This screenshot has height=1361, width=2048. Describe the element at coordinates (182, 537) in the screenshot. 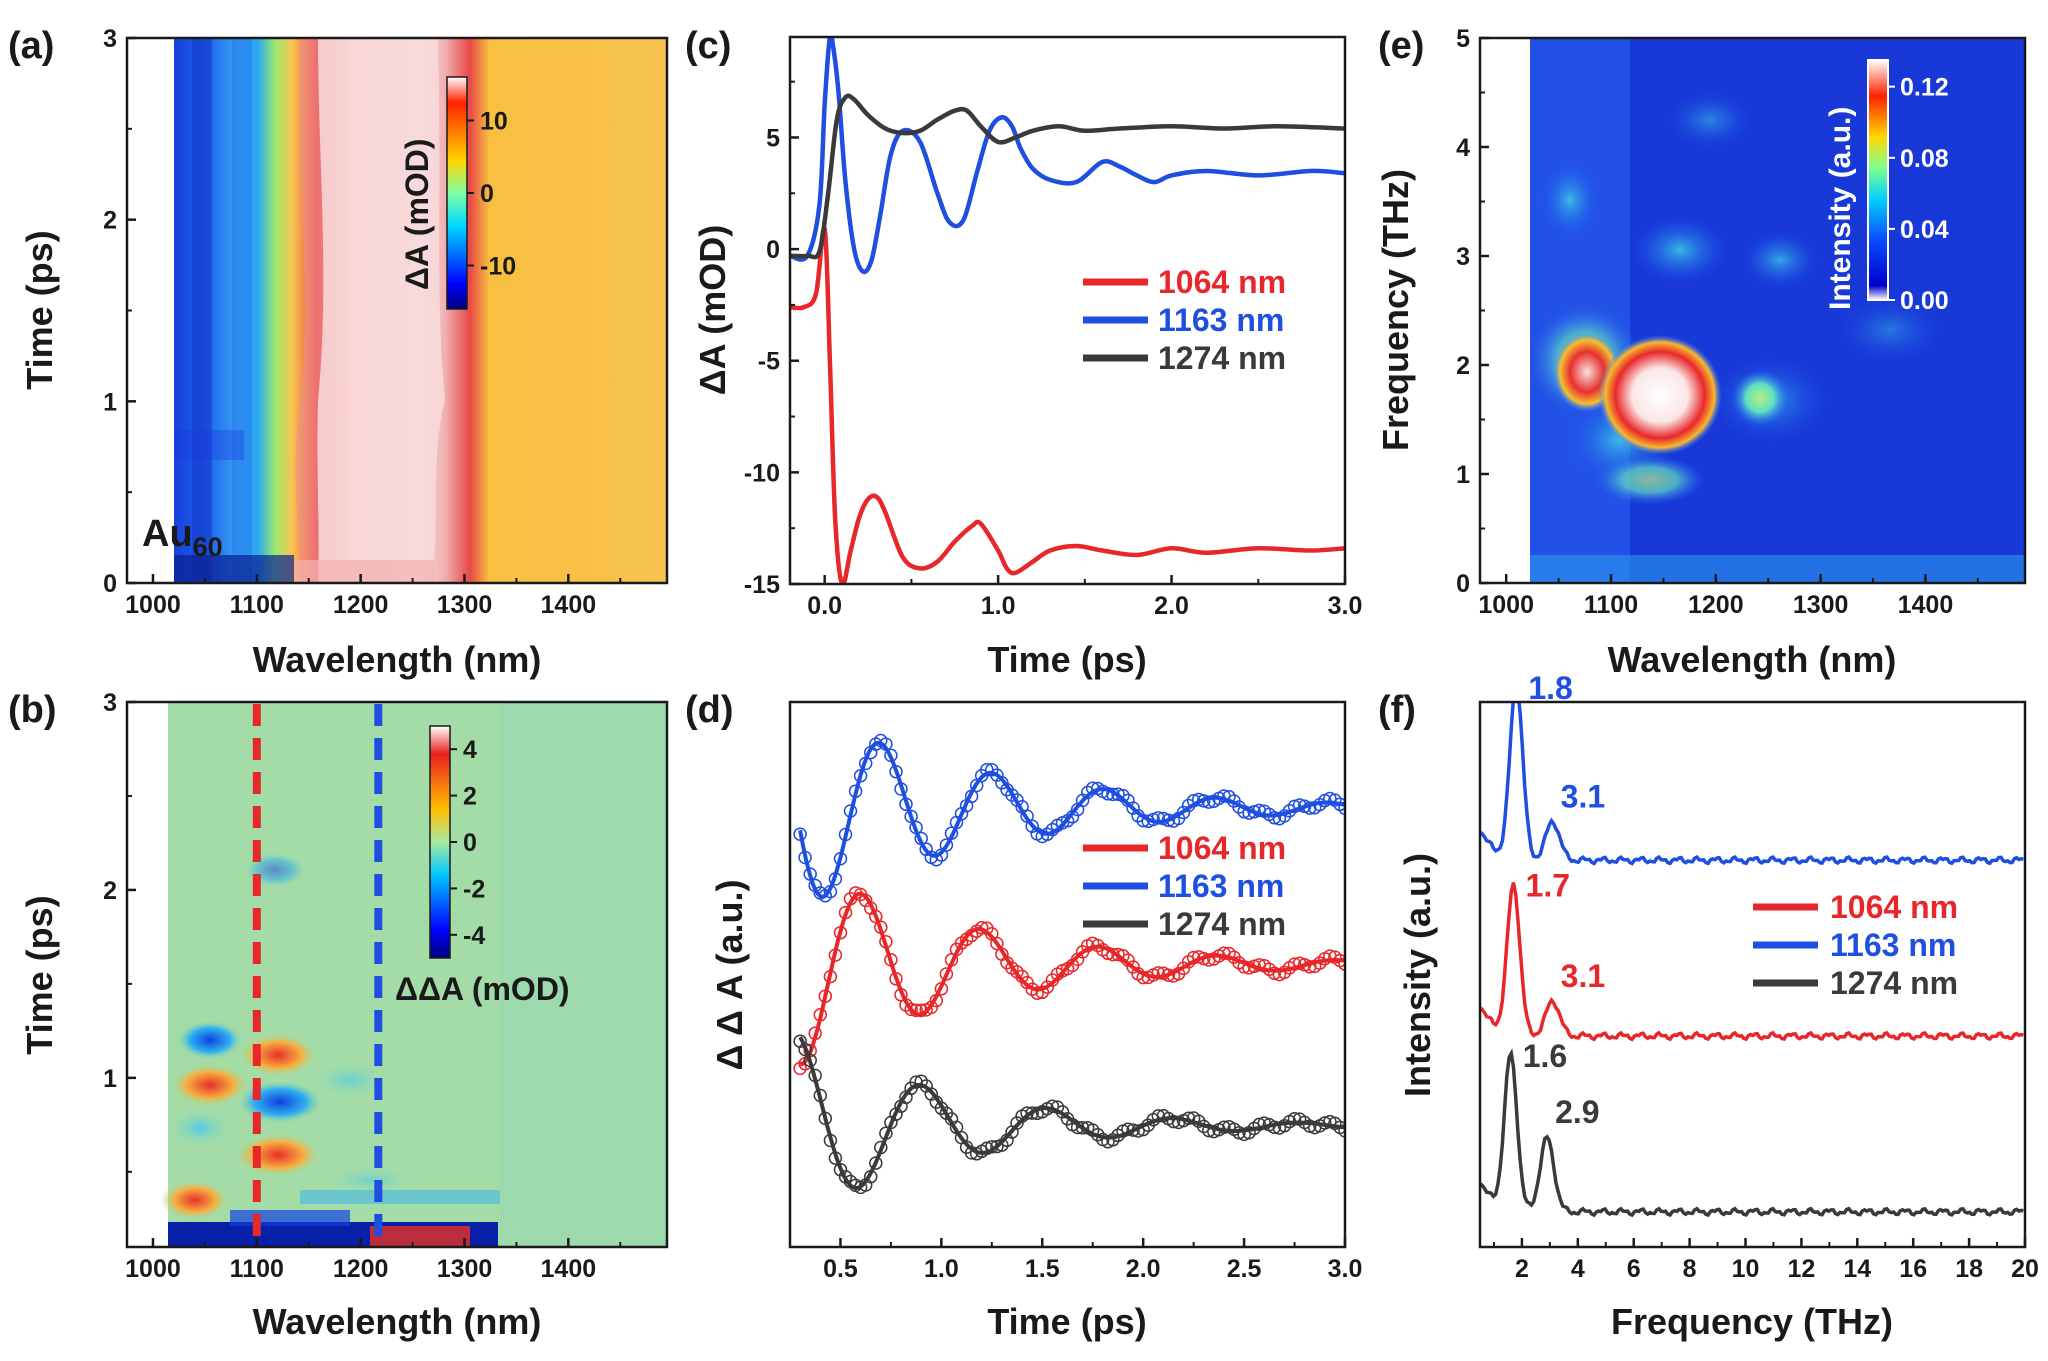

I see `au60-annotation: Au60` at that location.